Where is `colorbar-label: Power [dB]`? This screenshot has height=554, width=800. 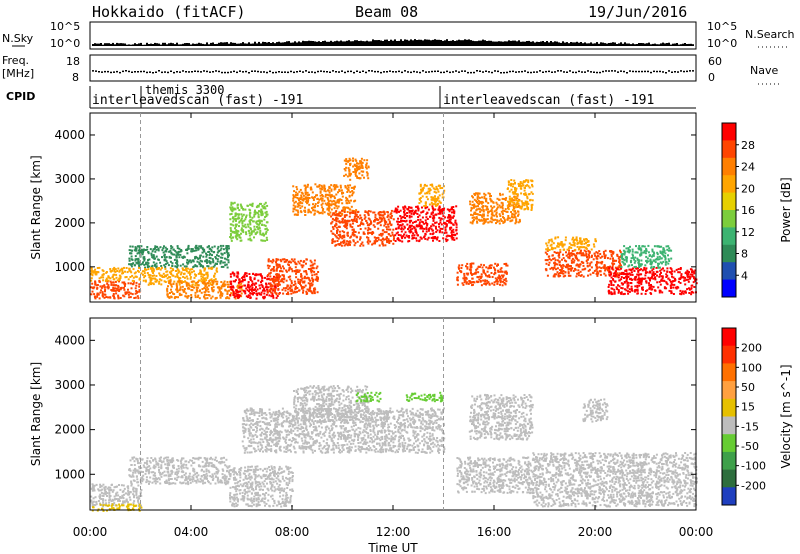 colorbar-label: Power [dB] is located at coordinates (786, 209).